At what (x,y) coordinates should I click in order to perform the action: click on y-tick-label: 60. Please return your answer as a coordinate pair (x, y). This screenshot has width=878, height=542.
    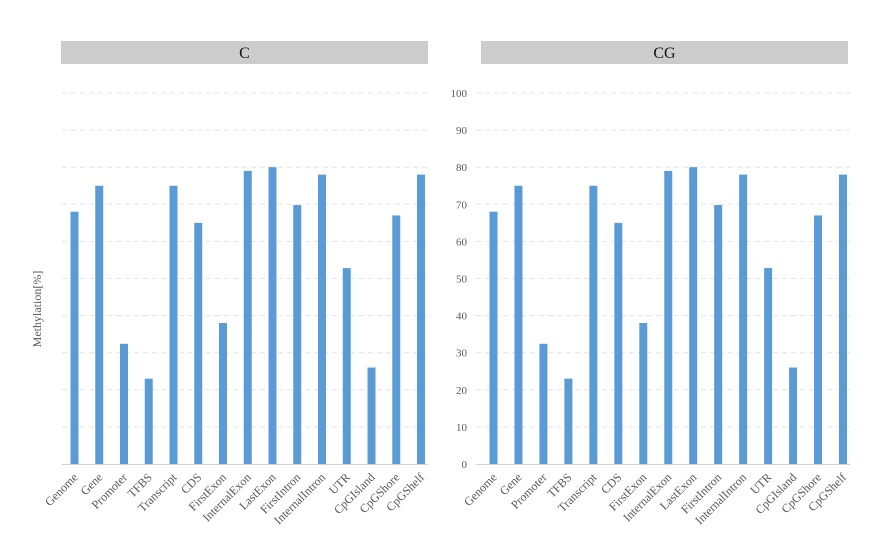
    Looking at the image, I should click on (462, 242).